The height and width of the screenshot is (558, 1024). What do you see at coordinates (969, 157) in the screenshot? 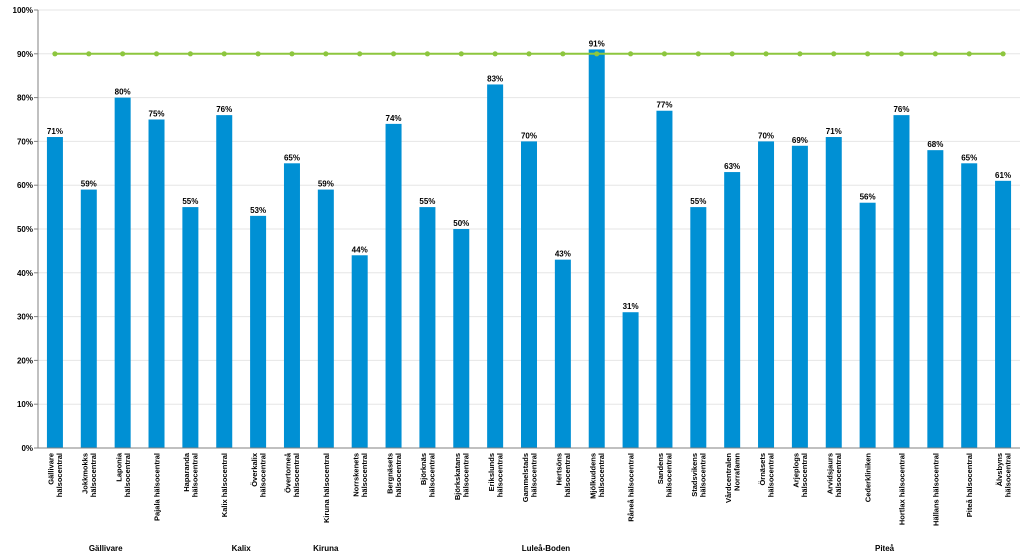
I see `bar-value-label: 65%` at bounding box center [969, 157].